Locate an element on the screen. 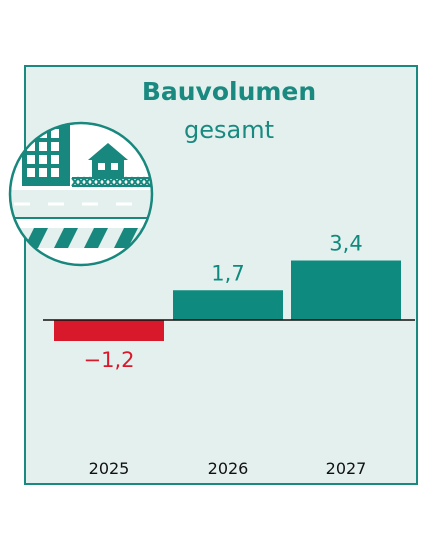 This screenshot has height=550, width=440. data-label-2025: −1,2 is located at coordinates (109, 360).